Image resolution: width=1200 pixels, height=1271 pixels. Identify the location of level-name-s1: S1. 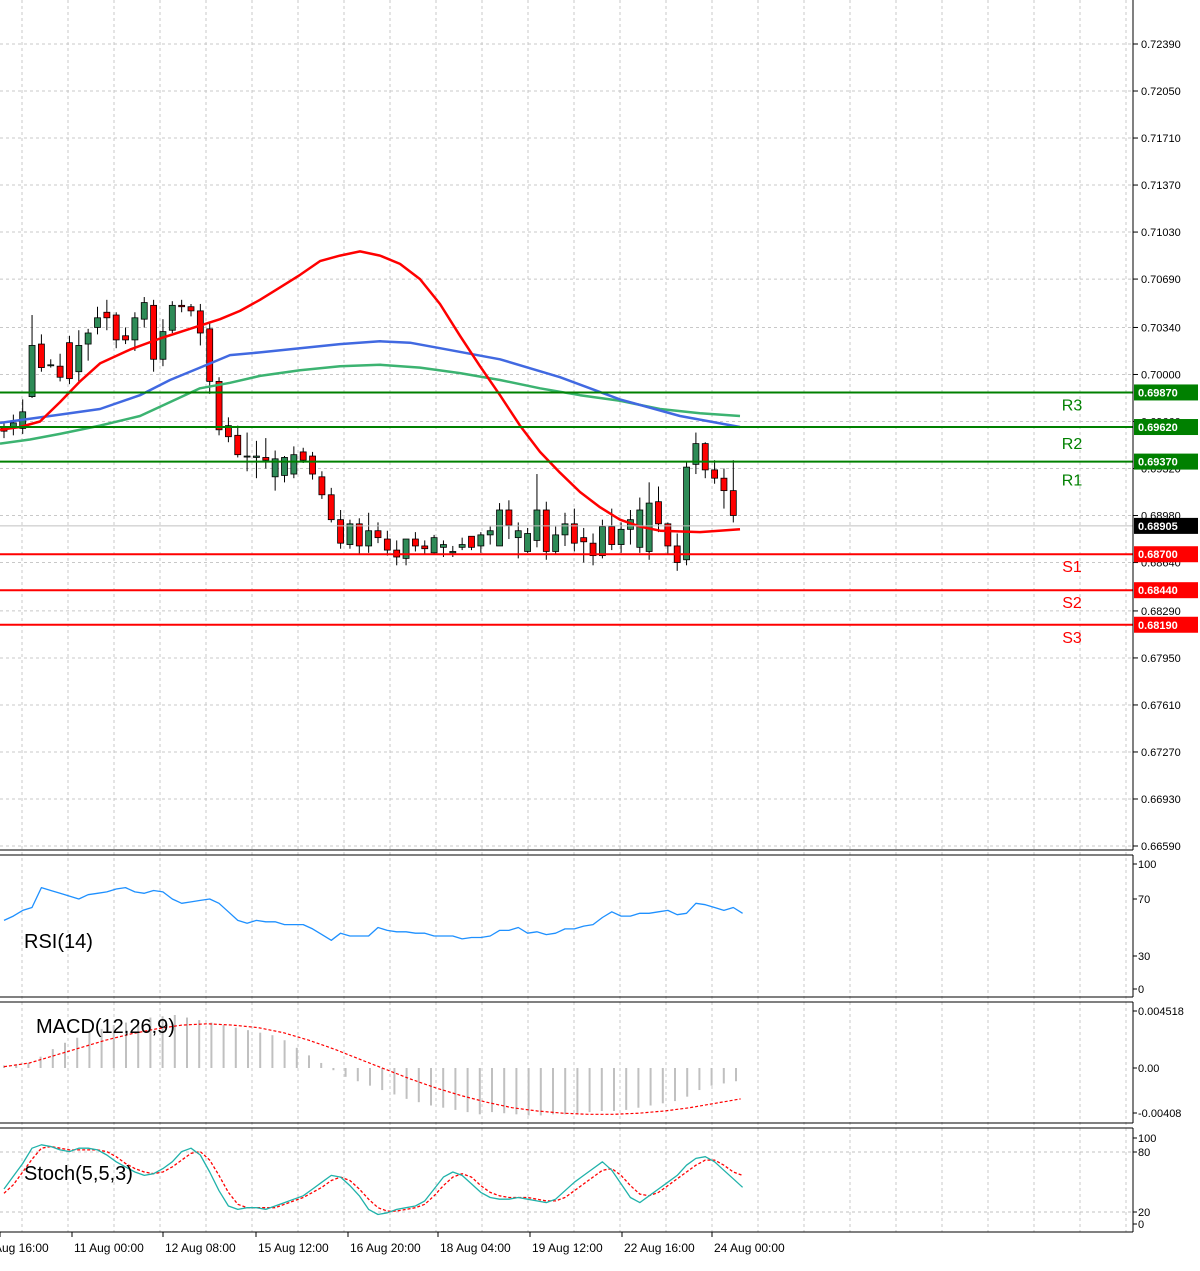
(1072, 567).